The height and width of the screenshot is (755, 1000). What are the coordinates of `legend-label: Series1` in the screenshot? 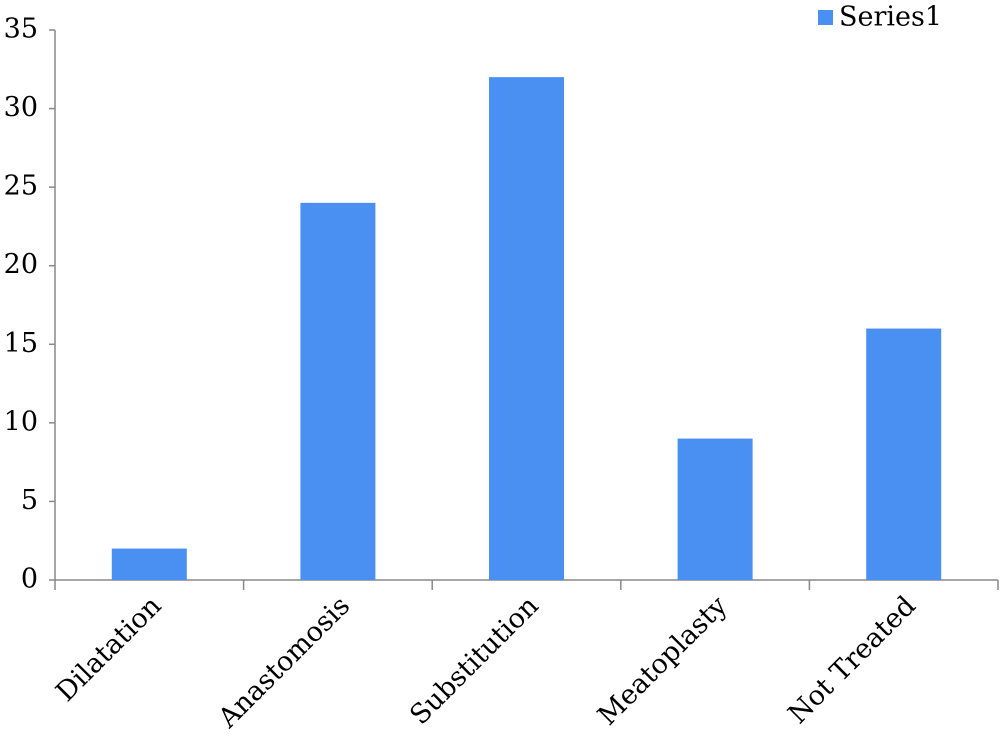 It's located at (890, 17).